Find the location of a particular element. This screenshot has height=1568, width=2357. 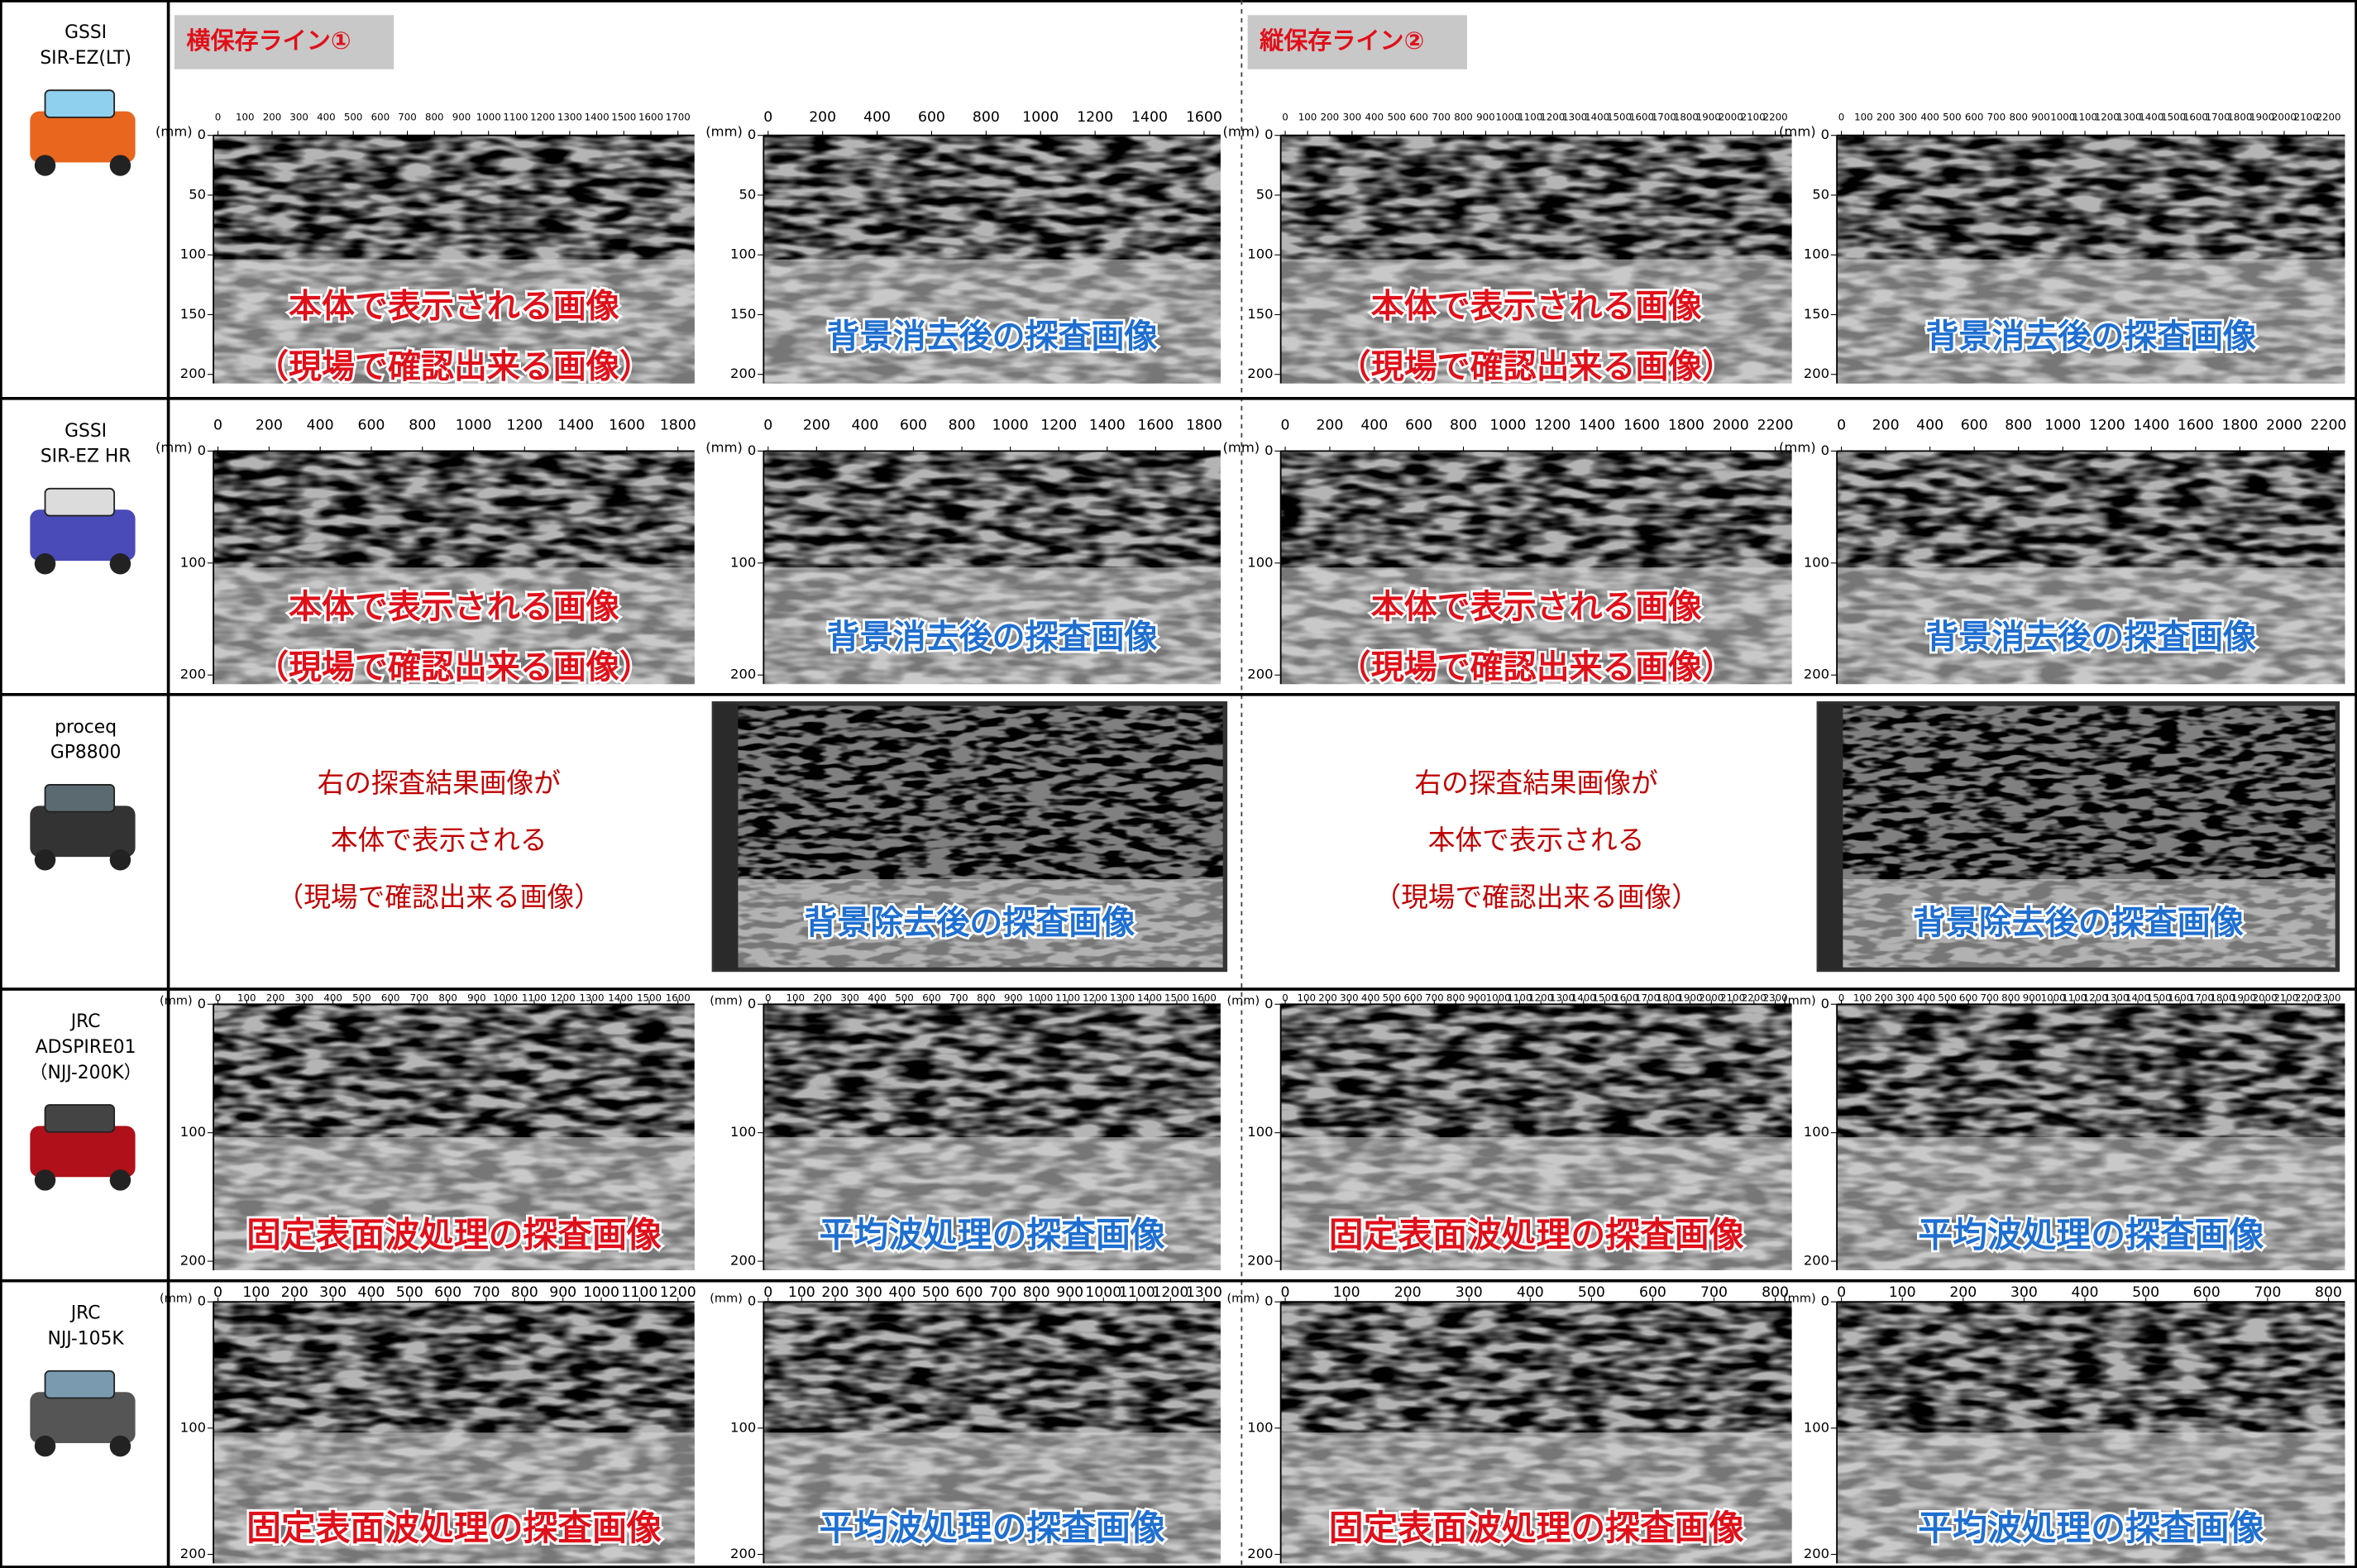

x-tick-label: 1500 is located at coordinates (1177, 998).